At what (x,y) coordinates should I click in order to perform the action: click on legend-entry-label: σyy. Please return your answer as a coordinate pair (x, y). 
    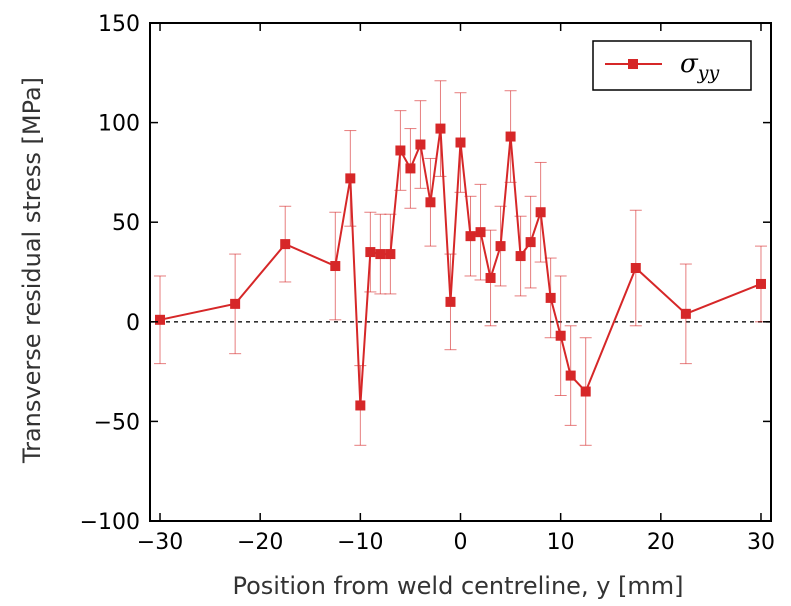
    Looking at the image, I should click on (699, 66).